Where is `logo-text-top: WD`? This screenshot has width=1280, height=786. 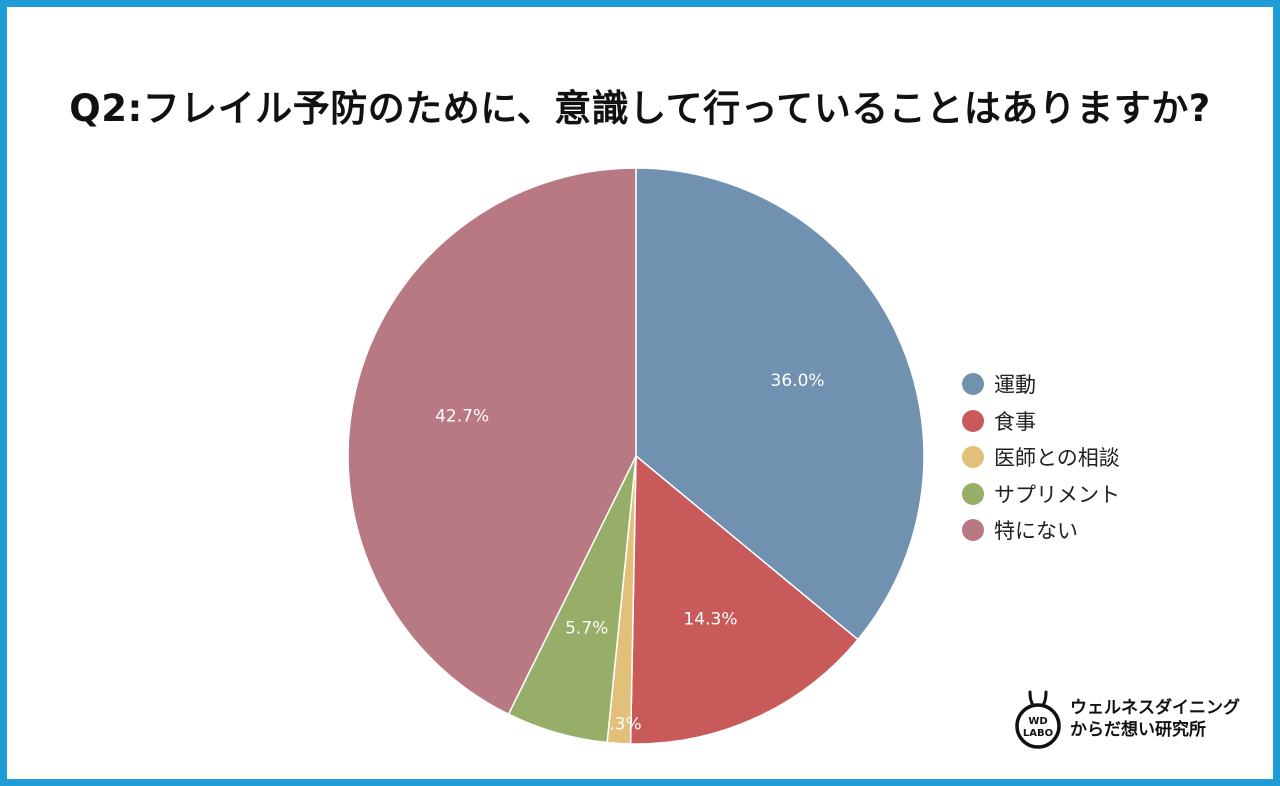
logo-text-top: WD is located at coordinates (1037, 721).